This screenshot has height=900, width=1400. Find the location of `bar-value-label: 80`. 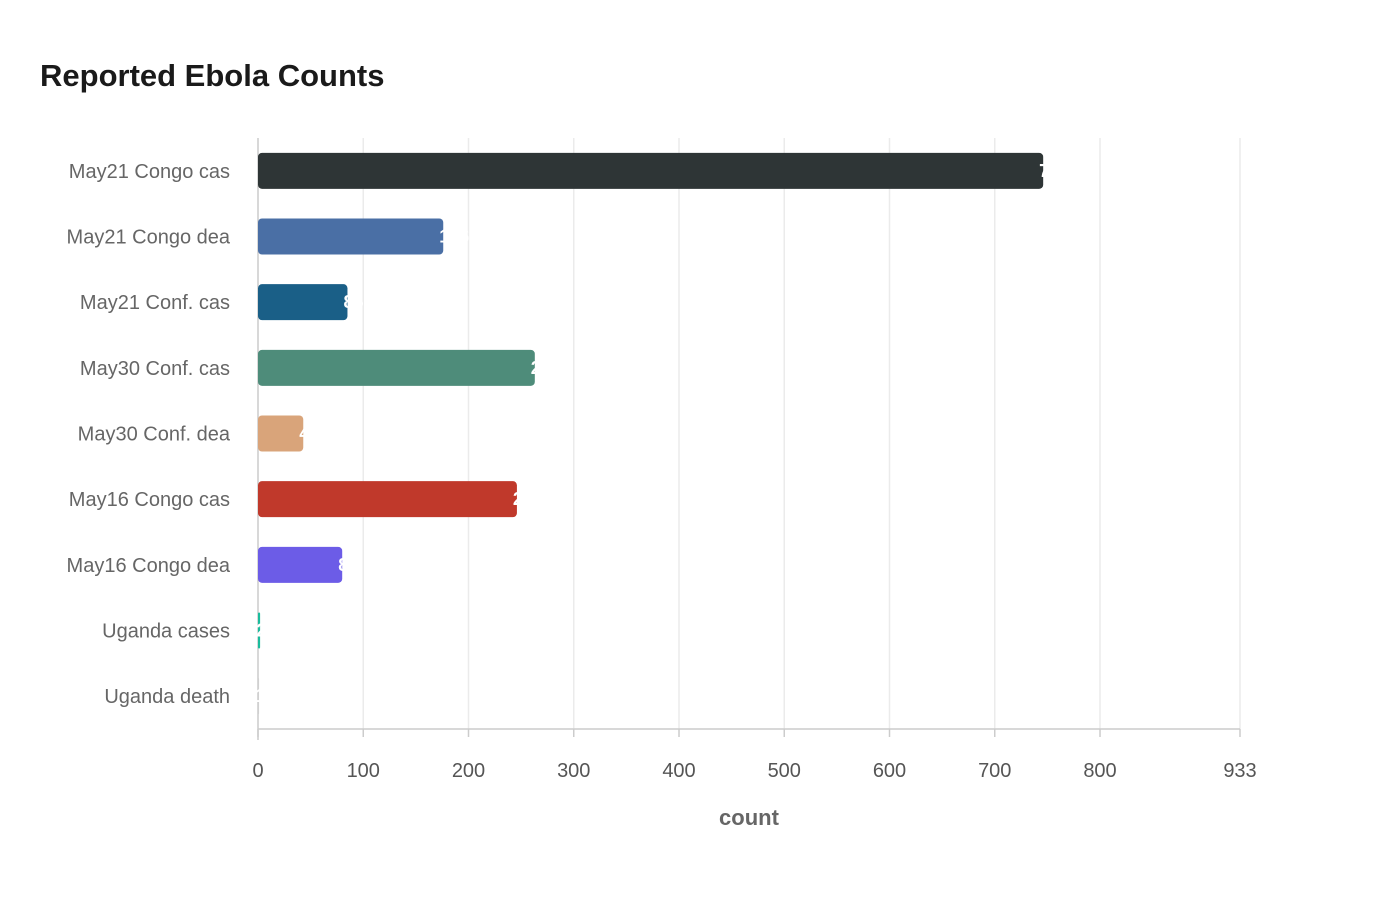

bar-value-label: 80 is located at coordinates (348, 565).